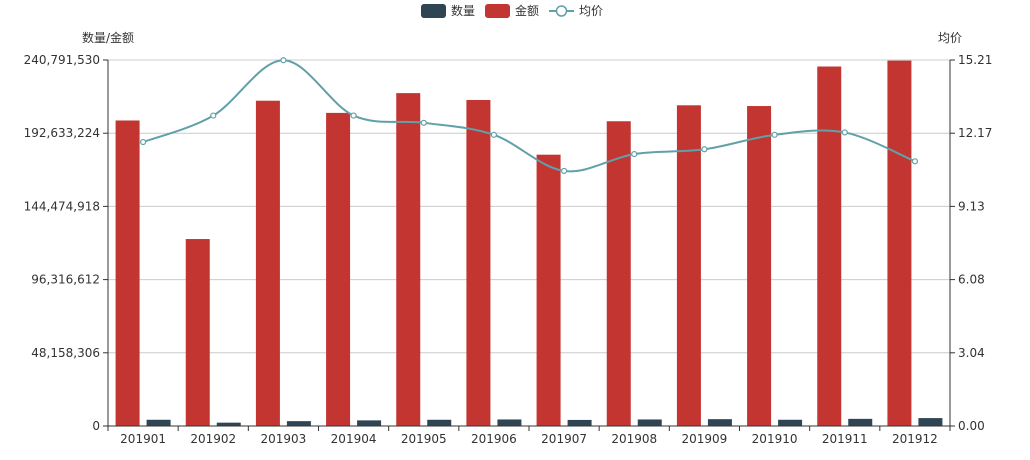  I want to click on x-tick-label: 201910, so click(775, 439).